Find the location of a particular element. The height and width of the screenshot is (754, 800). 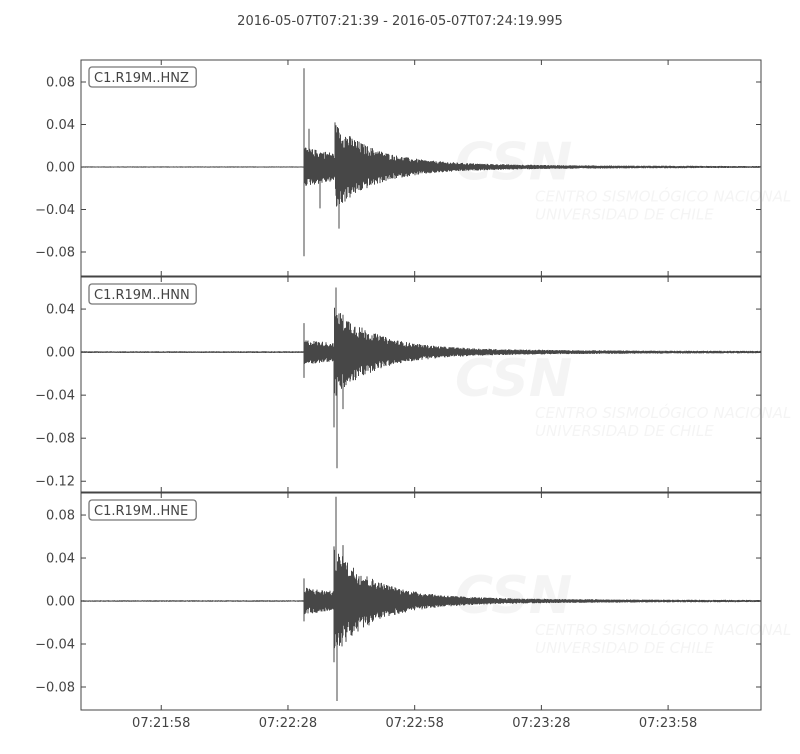

trace-label-text: C1.R19M..HNE is located at coordinates (141, 511).